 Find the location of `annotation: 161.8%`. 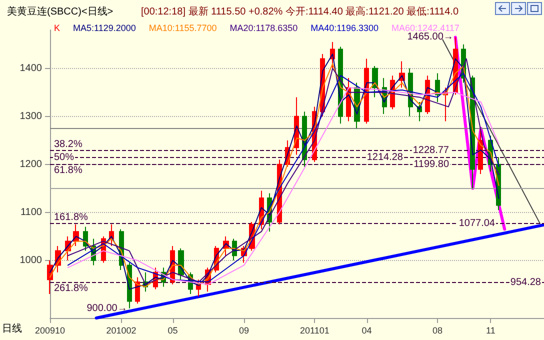

annotation: 161.8% is located at coordinates (71, 217).